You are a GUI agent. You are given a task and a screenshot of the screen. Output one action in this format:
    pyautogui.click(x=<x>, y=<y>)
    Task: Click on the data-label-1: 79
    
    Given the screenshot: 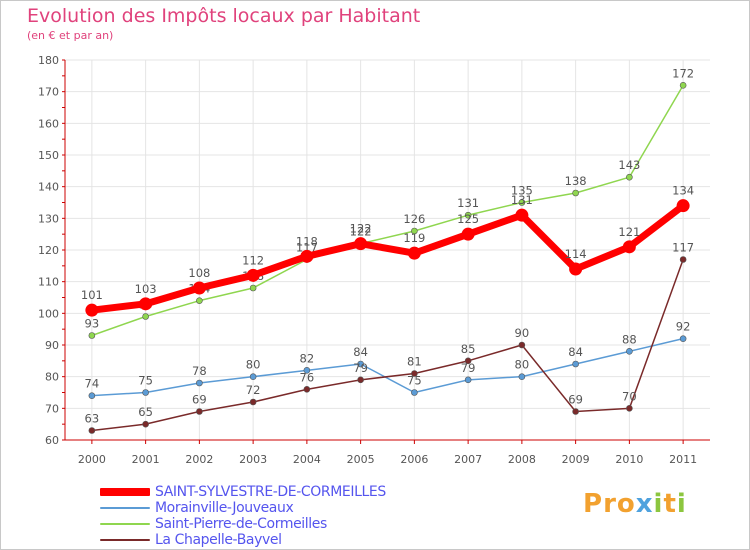 What is the action you would take?
    pyautogui.click(x=468, y=368)
    